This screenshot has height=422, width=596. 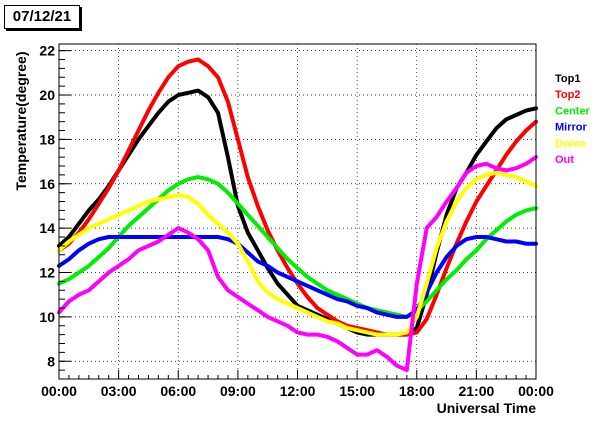 I want to click on chart-title: 07/12/21, so click(x=42, y=17).